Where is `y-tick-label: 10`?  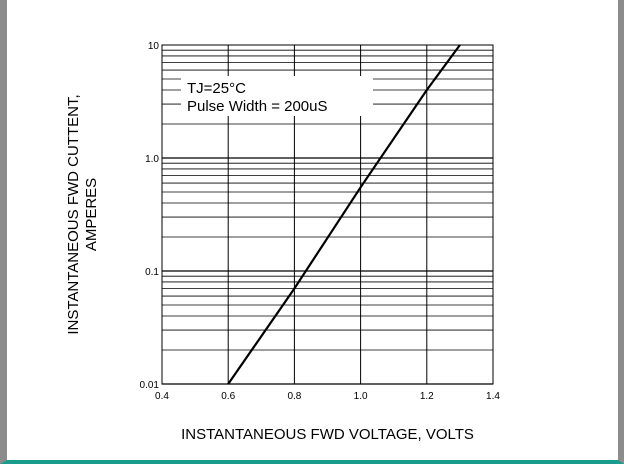 y-tick-label: 10 is located at coordinates (154, 46).